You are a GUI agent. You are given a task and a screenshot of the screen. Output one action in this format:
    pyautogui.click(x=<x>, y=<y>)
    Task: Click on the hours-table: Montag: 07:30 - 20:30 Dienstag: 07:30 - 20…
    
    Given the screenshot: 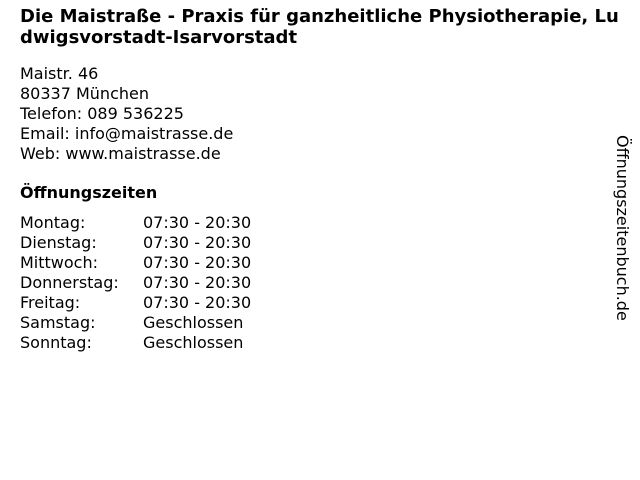 What is the action you would take?
    pyautogui.click(x=135, y=283)
    